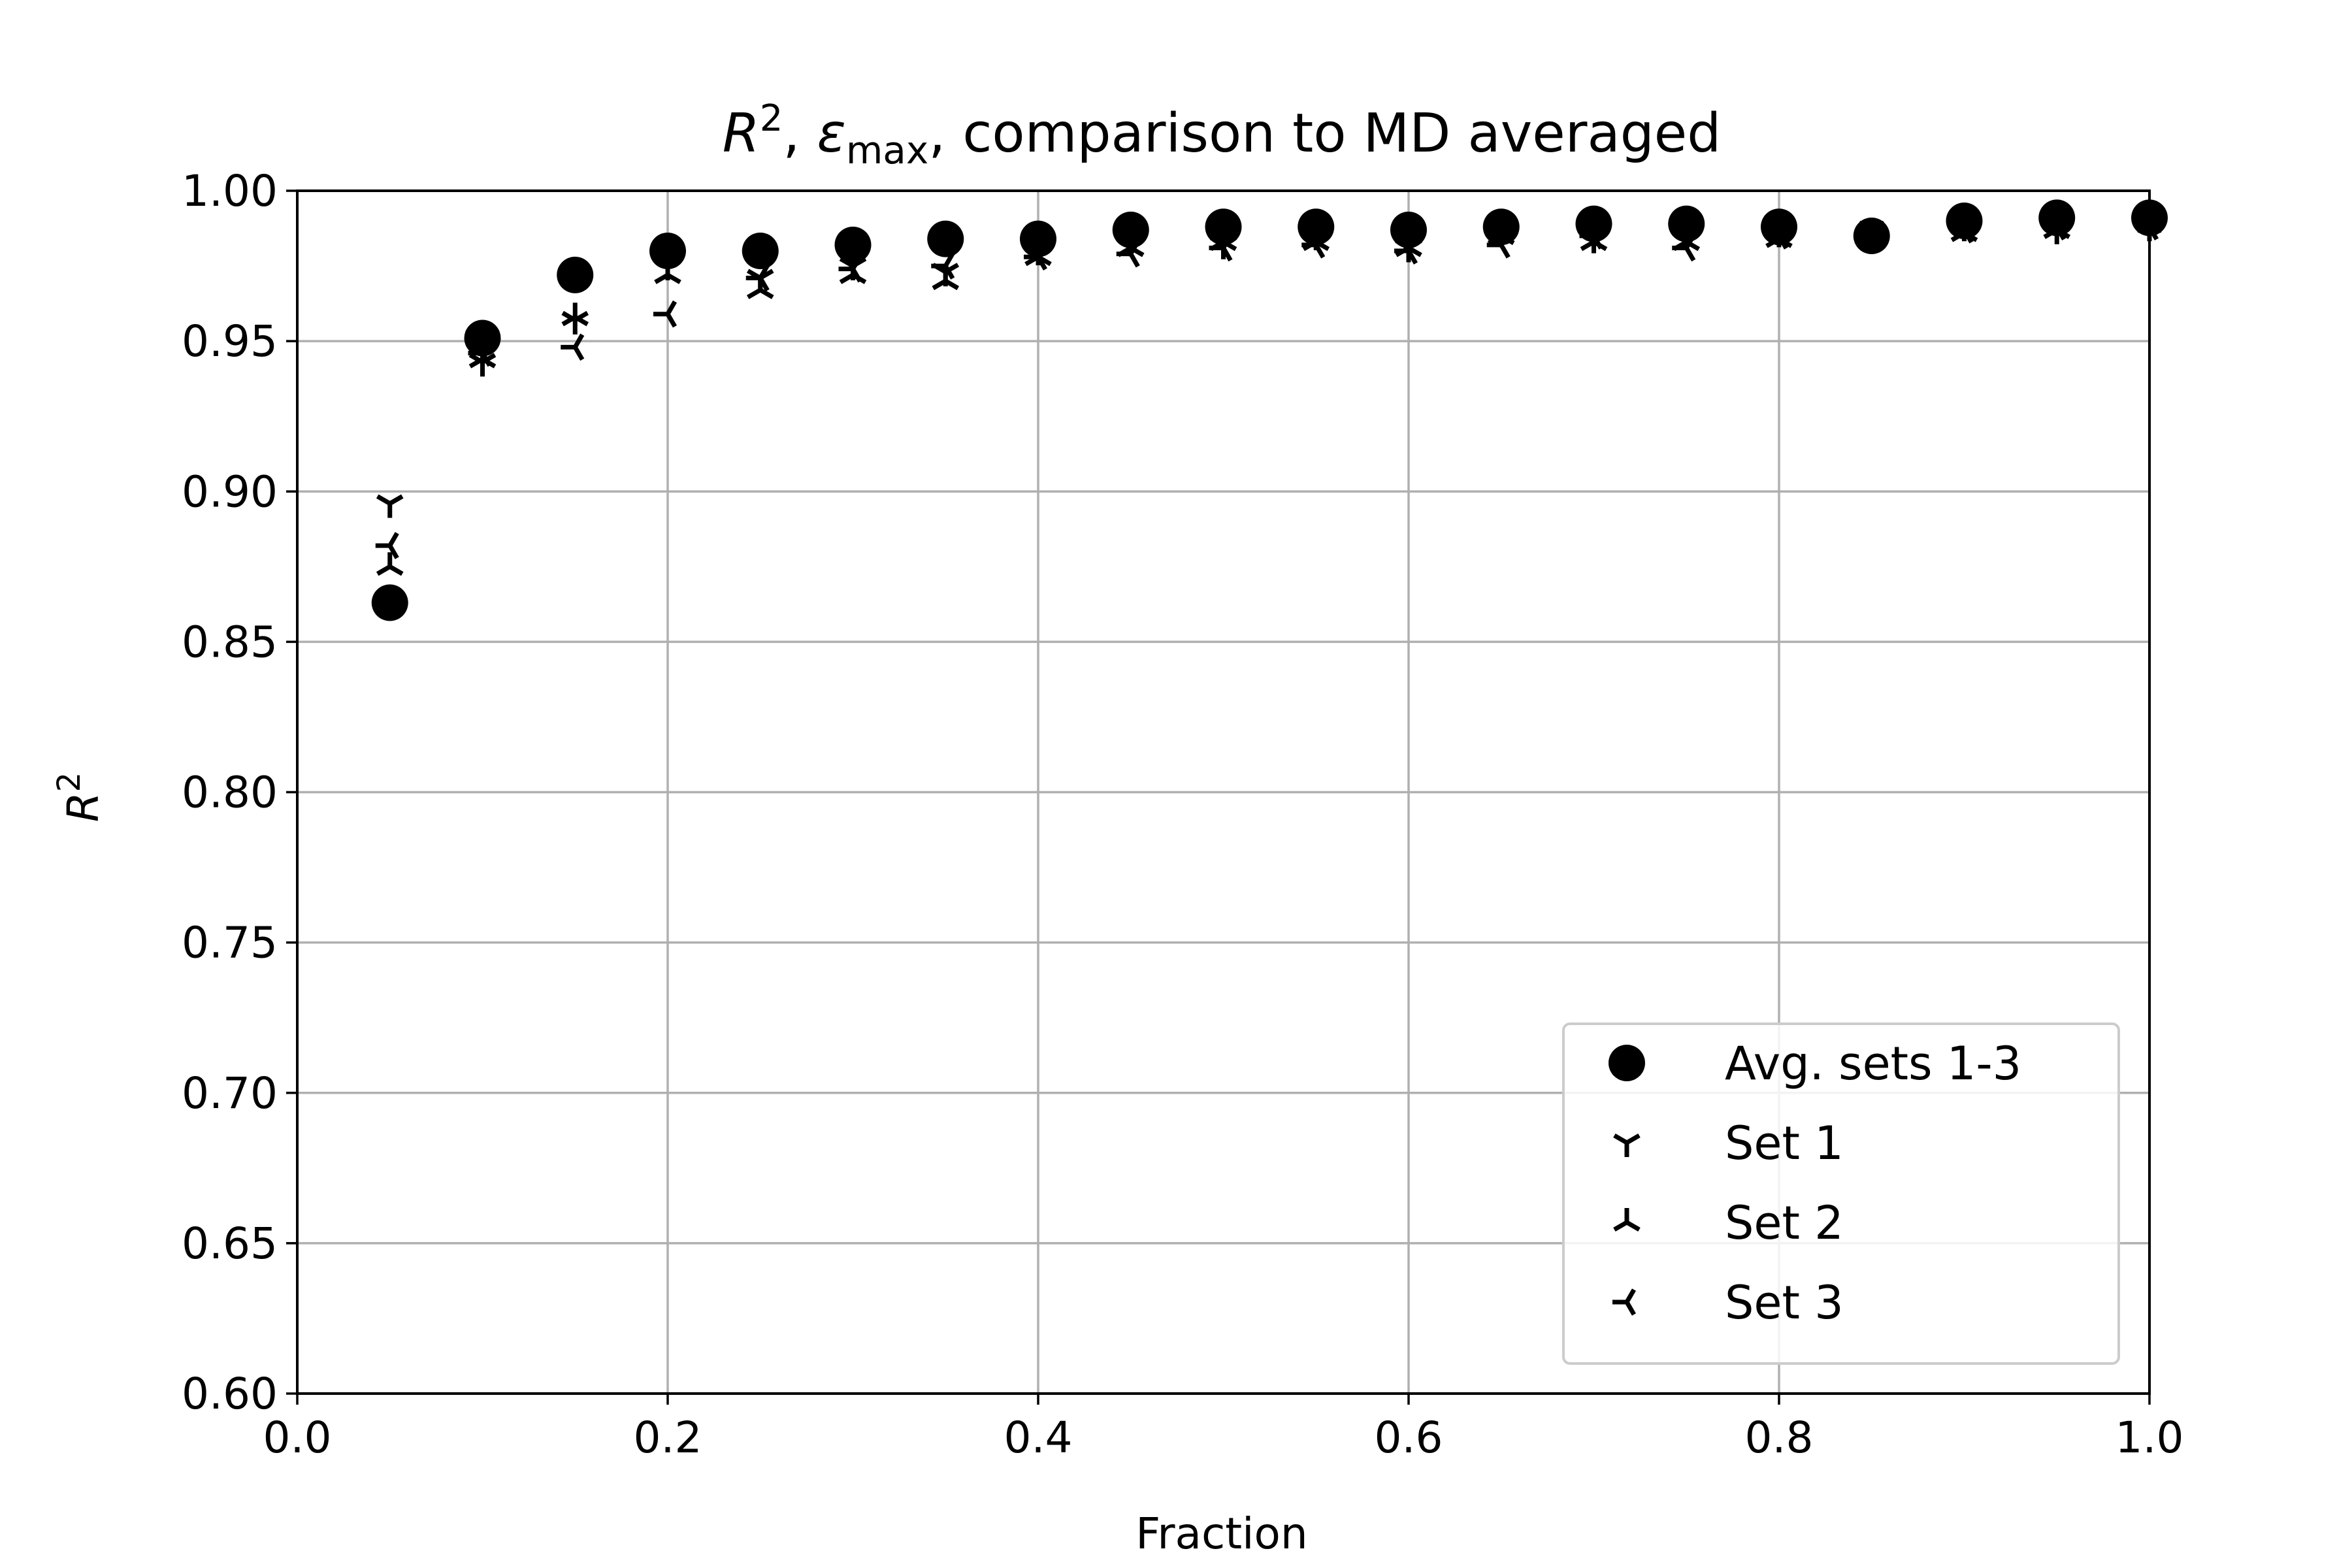 The image size is (2352, 1568). What do you see at coordinates (230, 491) in the screenshot?
I see `y-tick-label: 0.90` at bounding box center [230, 491].